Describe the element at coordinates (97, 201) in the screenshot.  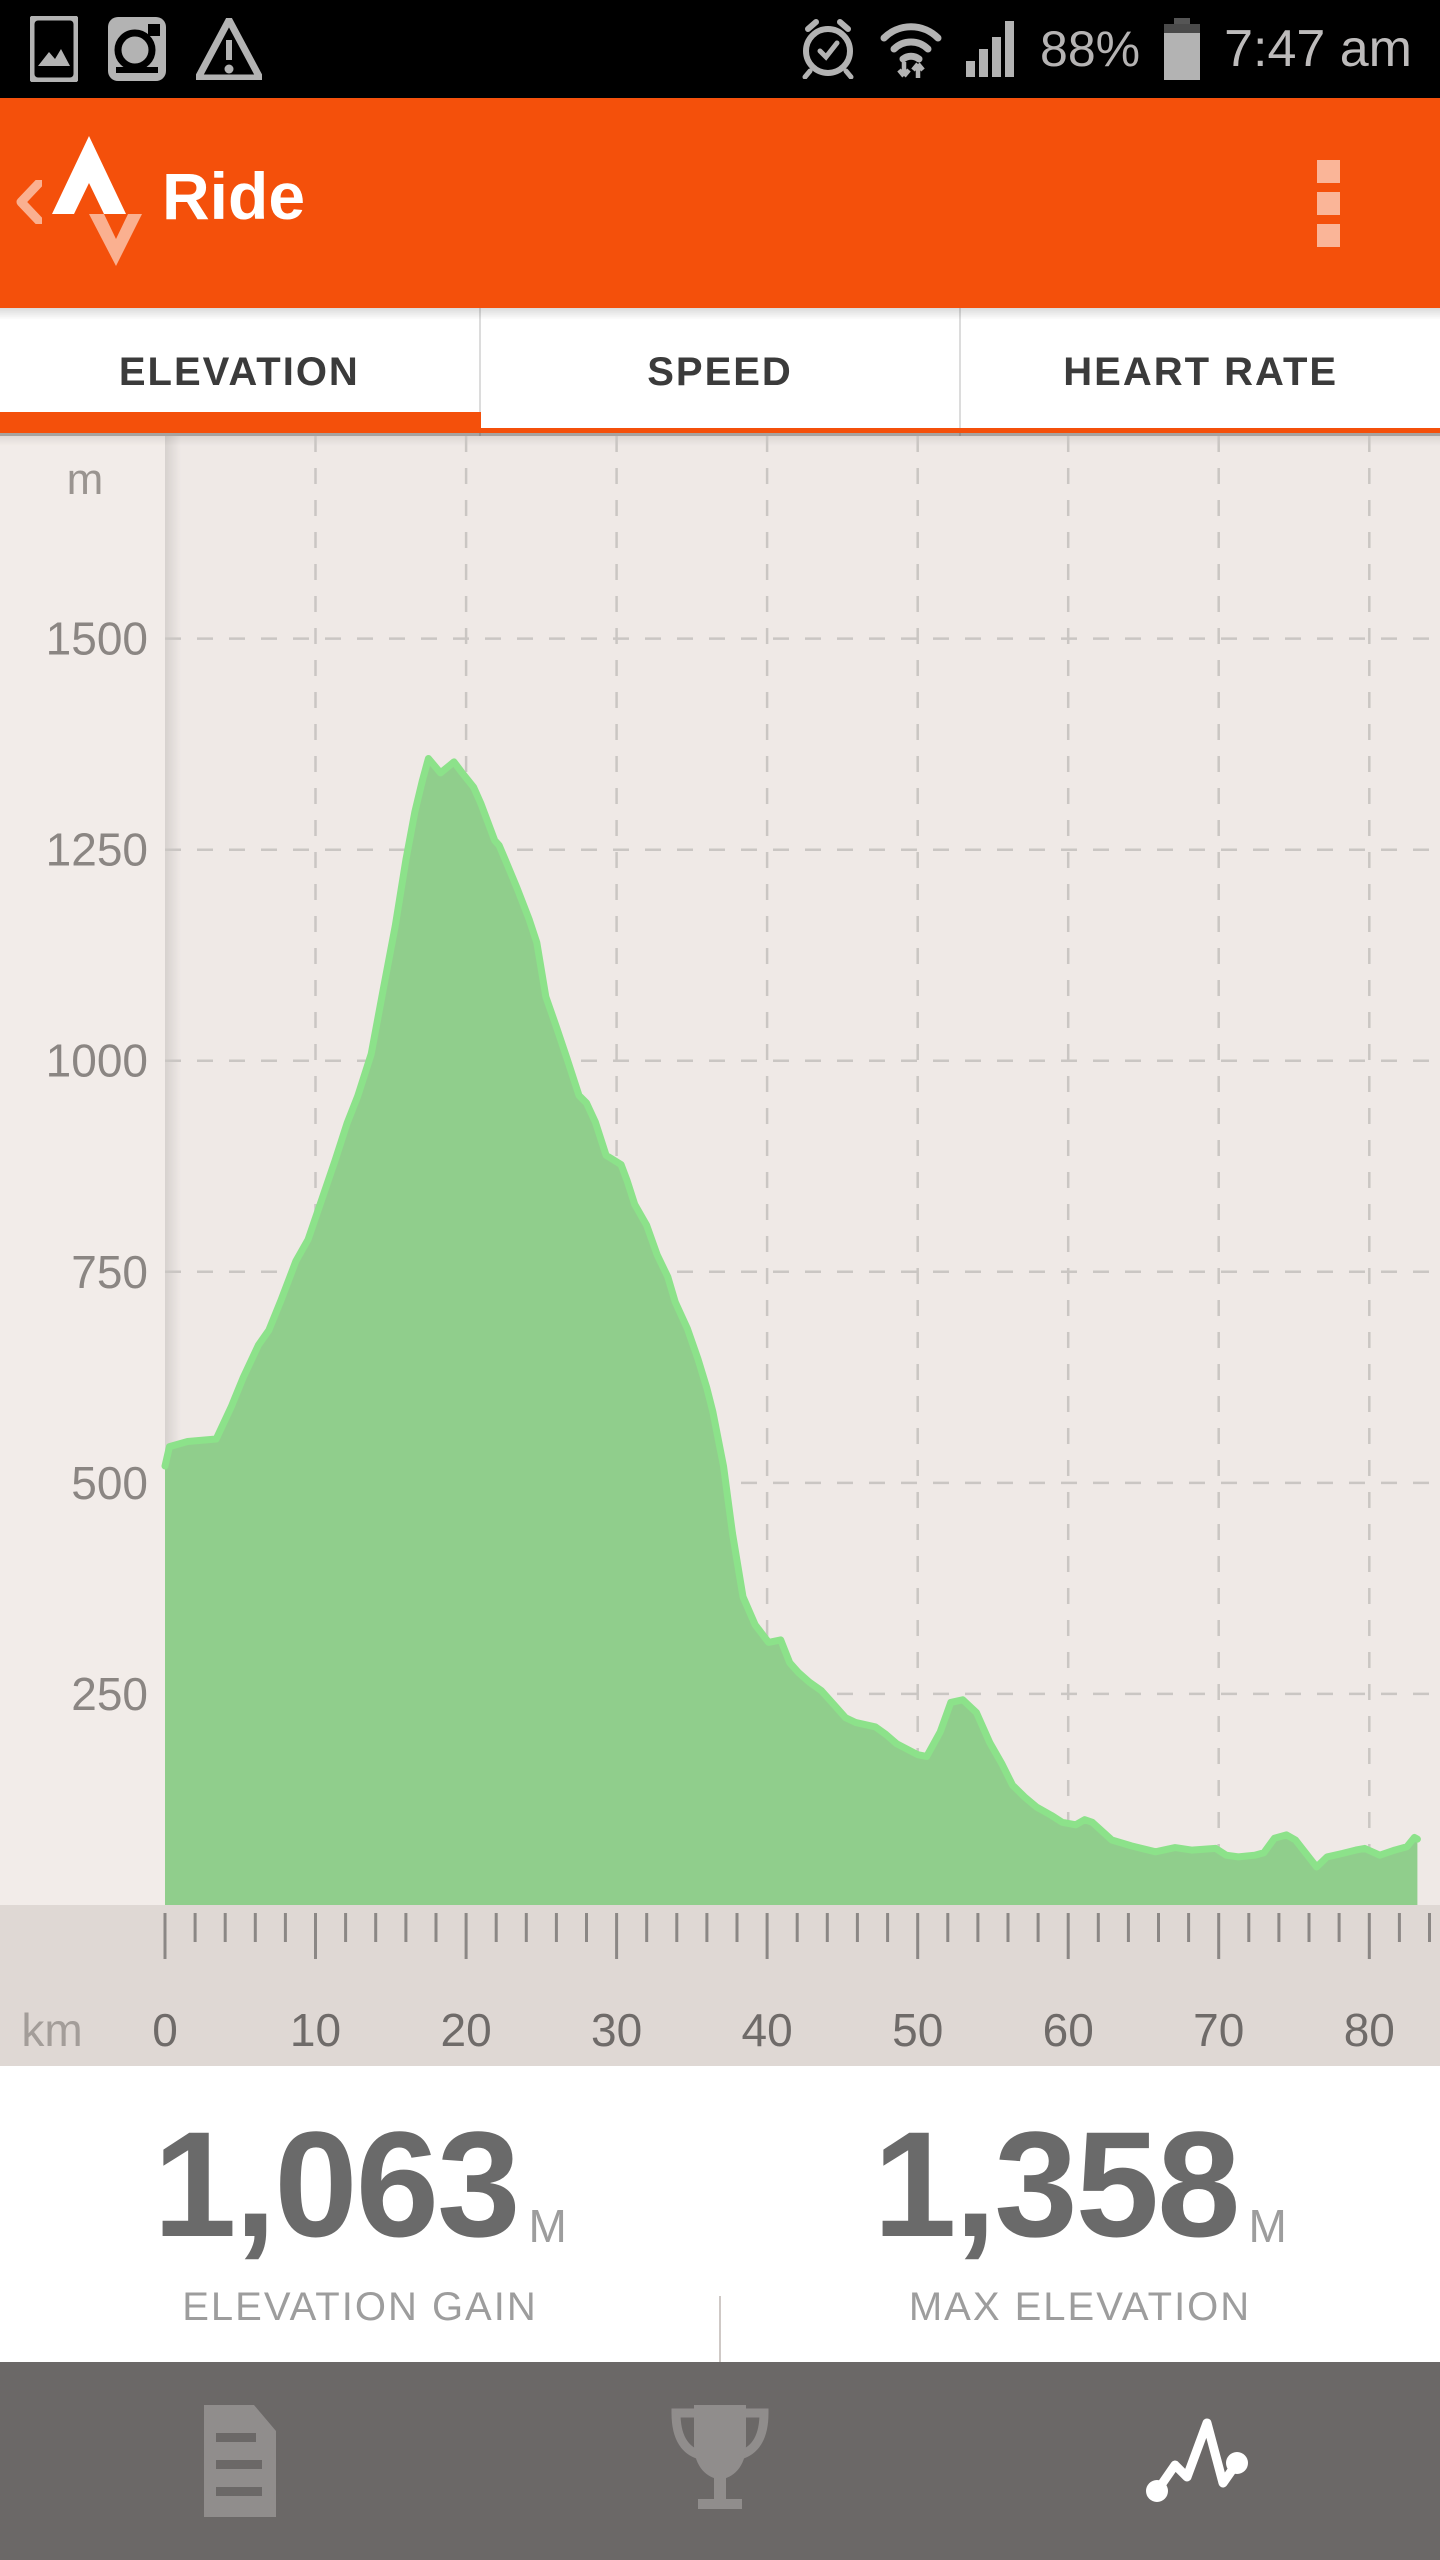
I see `strava-logo` at that location.